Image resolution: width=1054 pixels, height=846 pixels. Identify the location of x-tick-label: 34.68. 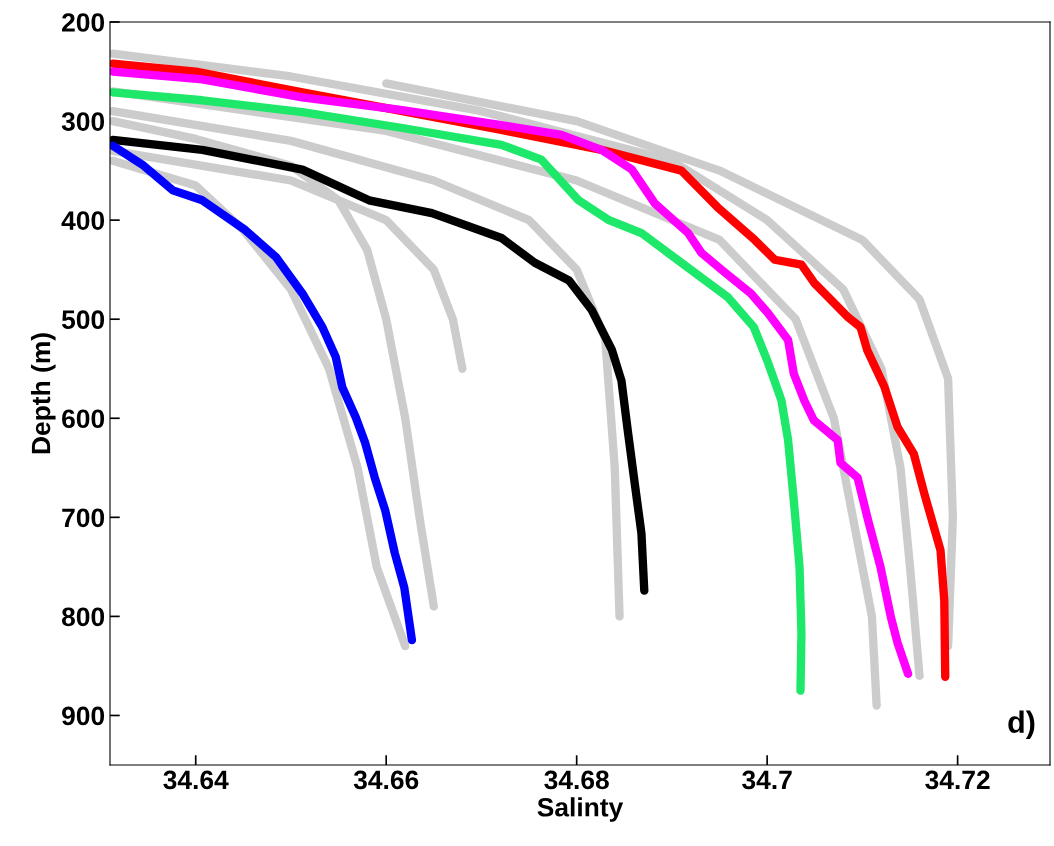
(576, 780).